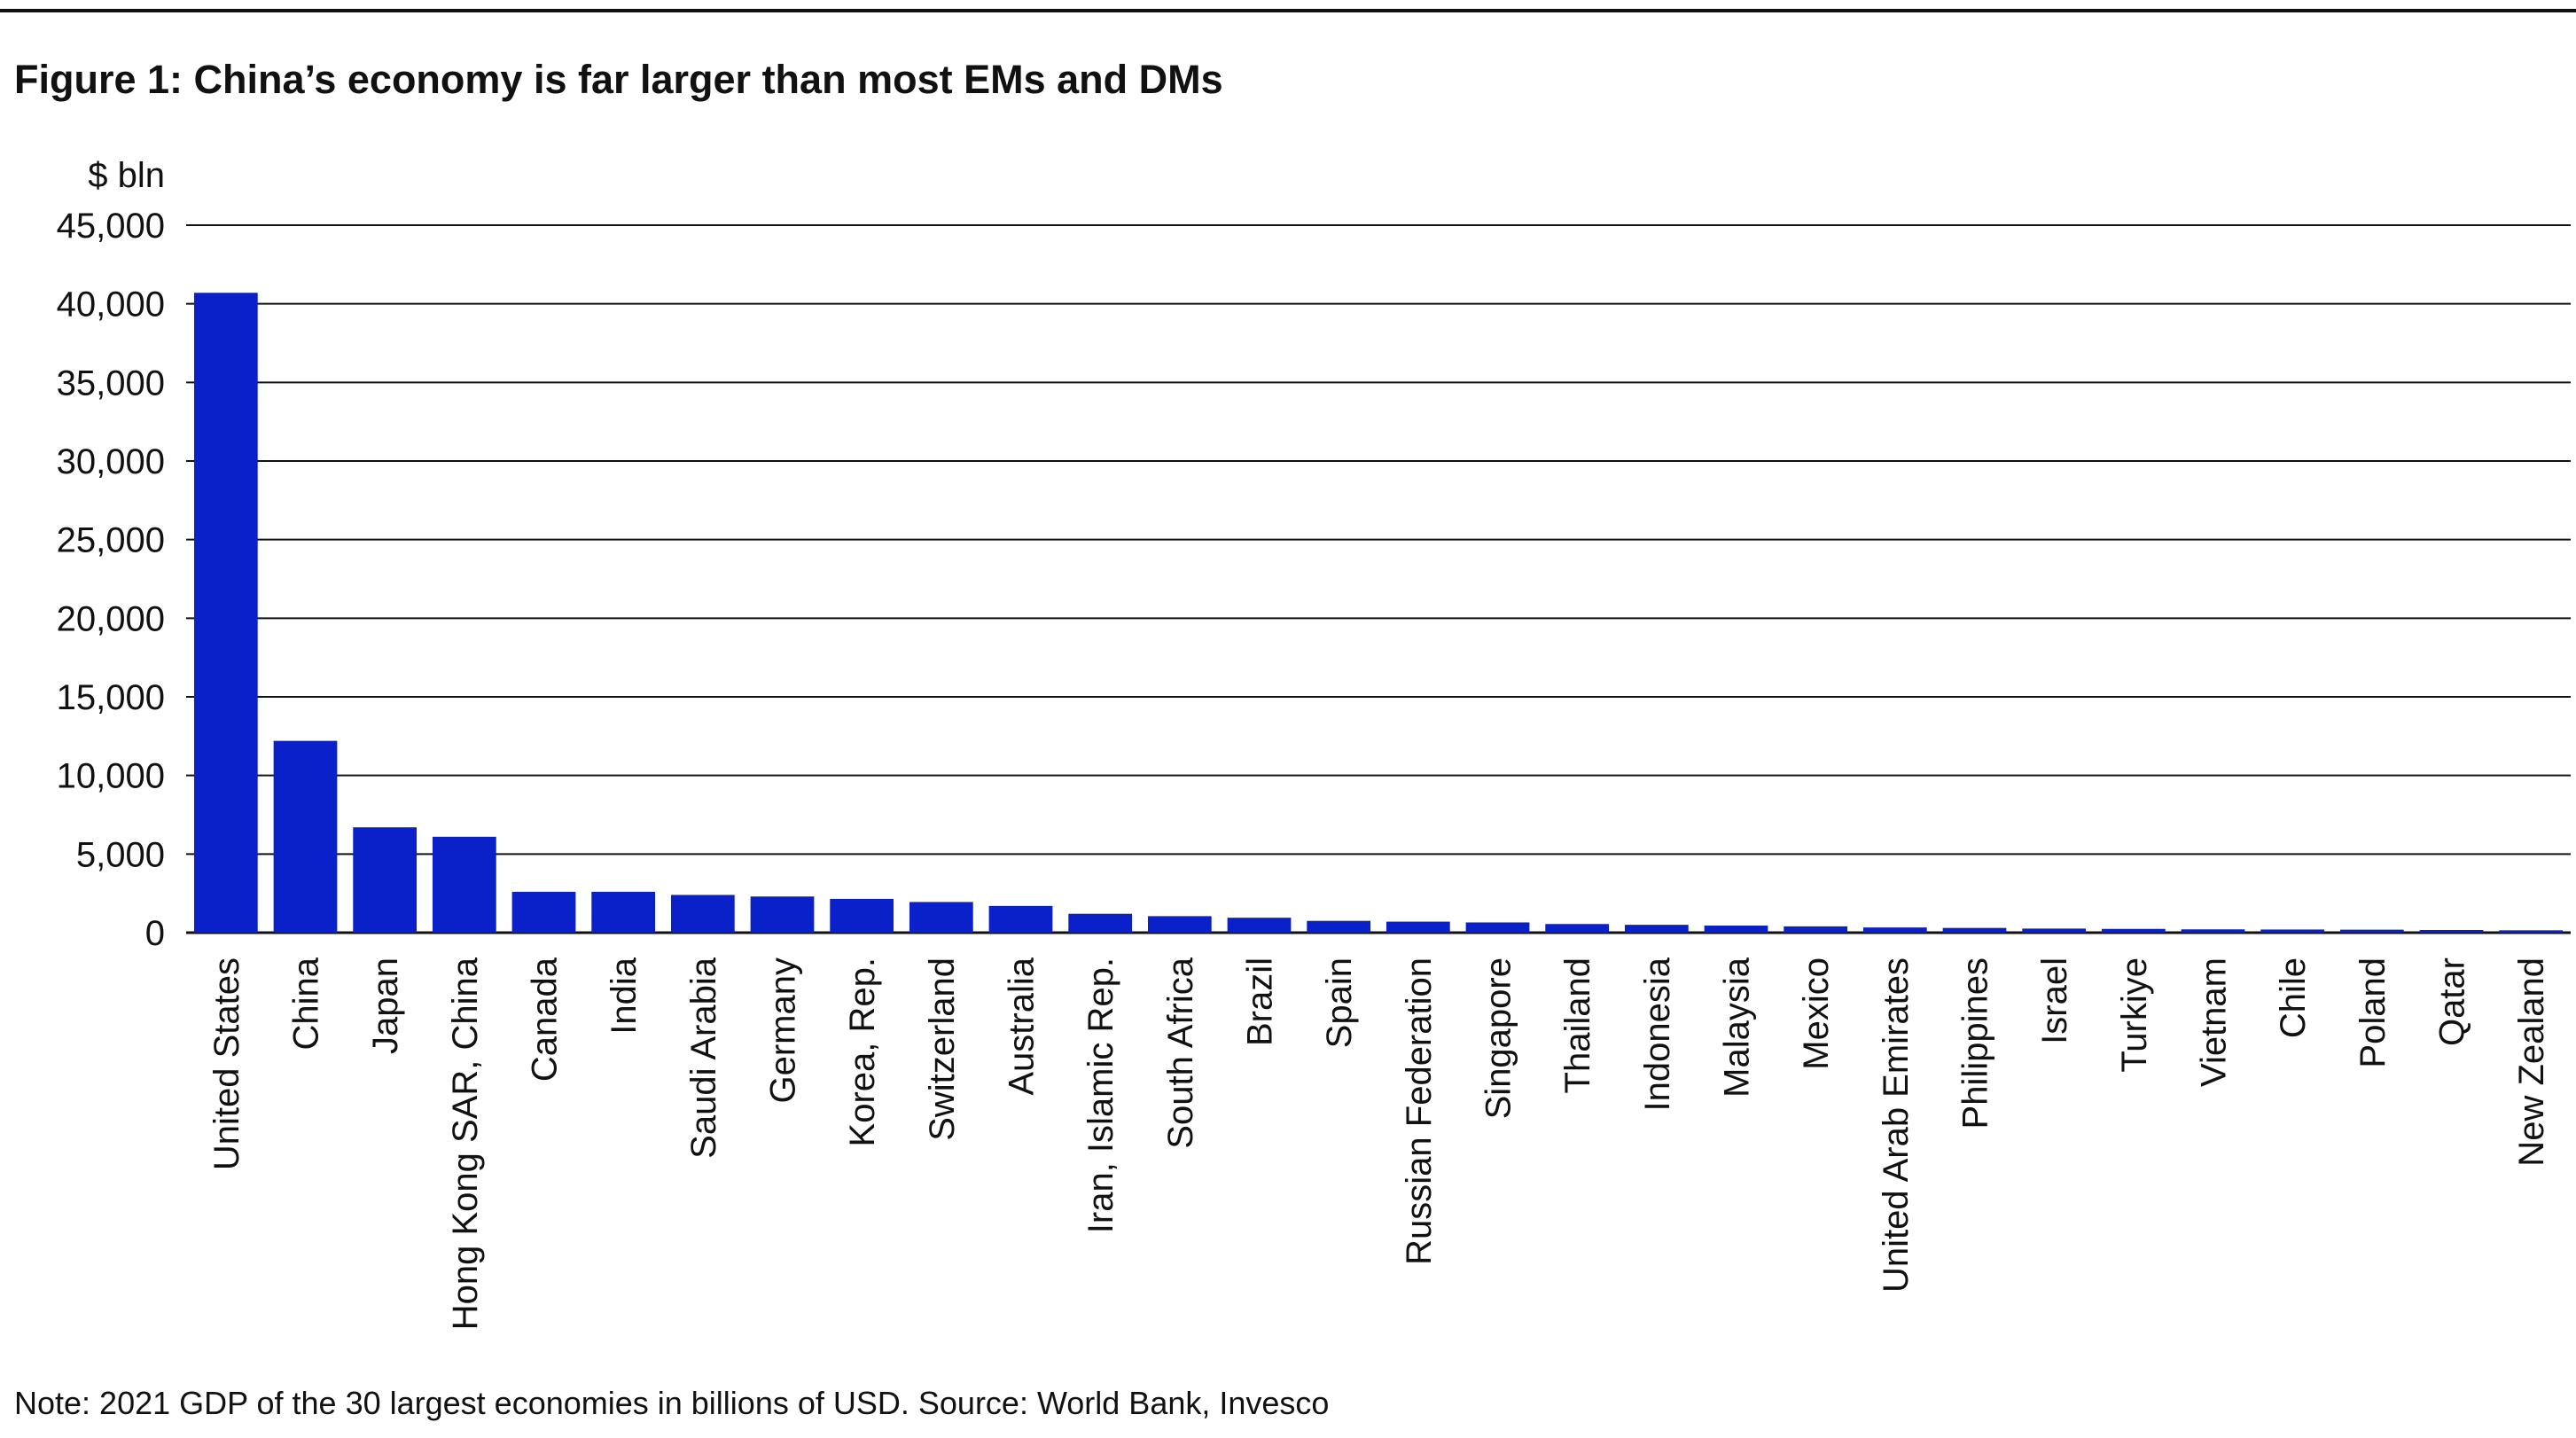  Describe the element at coordinates (2452, 1002) in the screenshot. I see `x-category-label: Qatar` at that location.